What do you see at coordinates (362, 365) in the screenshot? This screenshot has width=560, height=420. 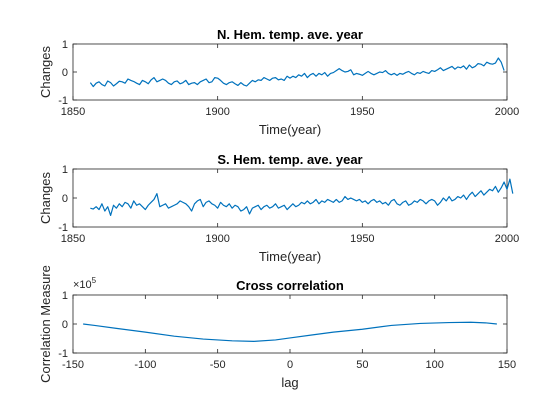 I see `xcorr-x-tick-label: 50` at bounding box center [362, 365].